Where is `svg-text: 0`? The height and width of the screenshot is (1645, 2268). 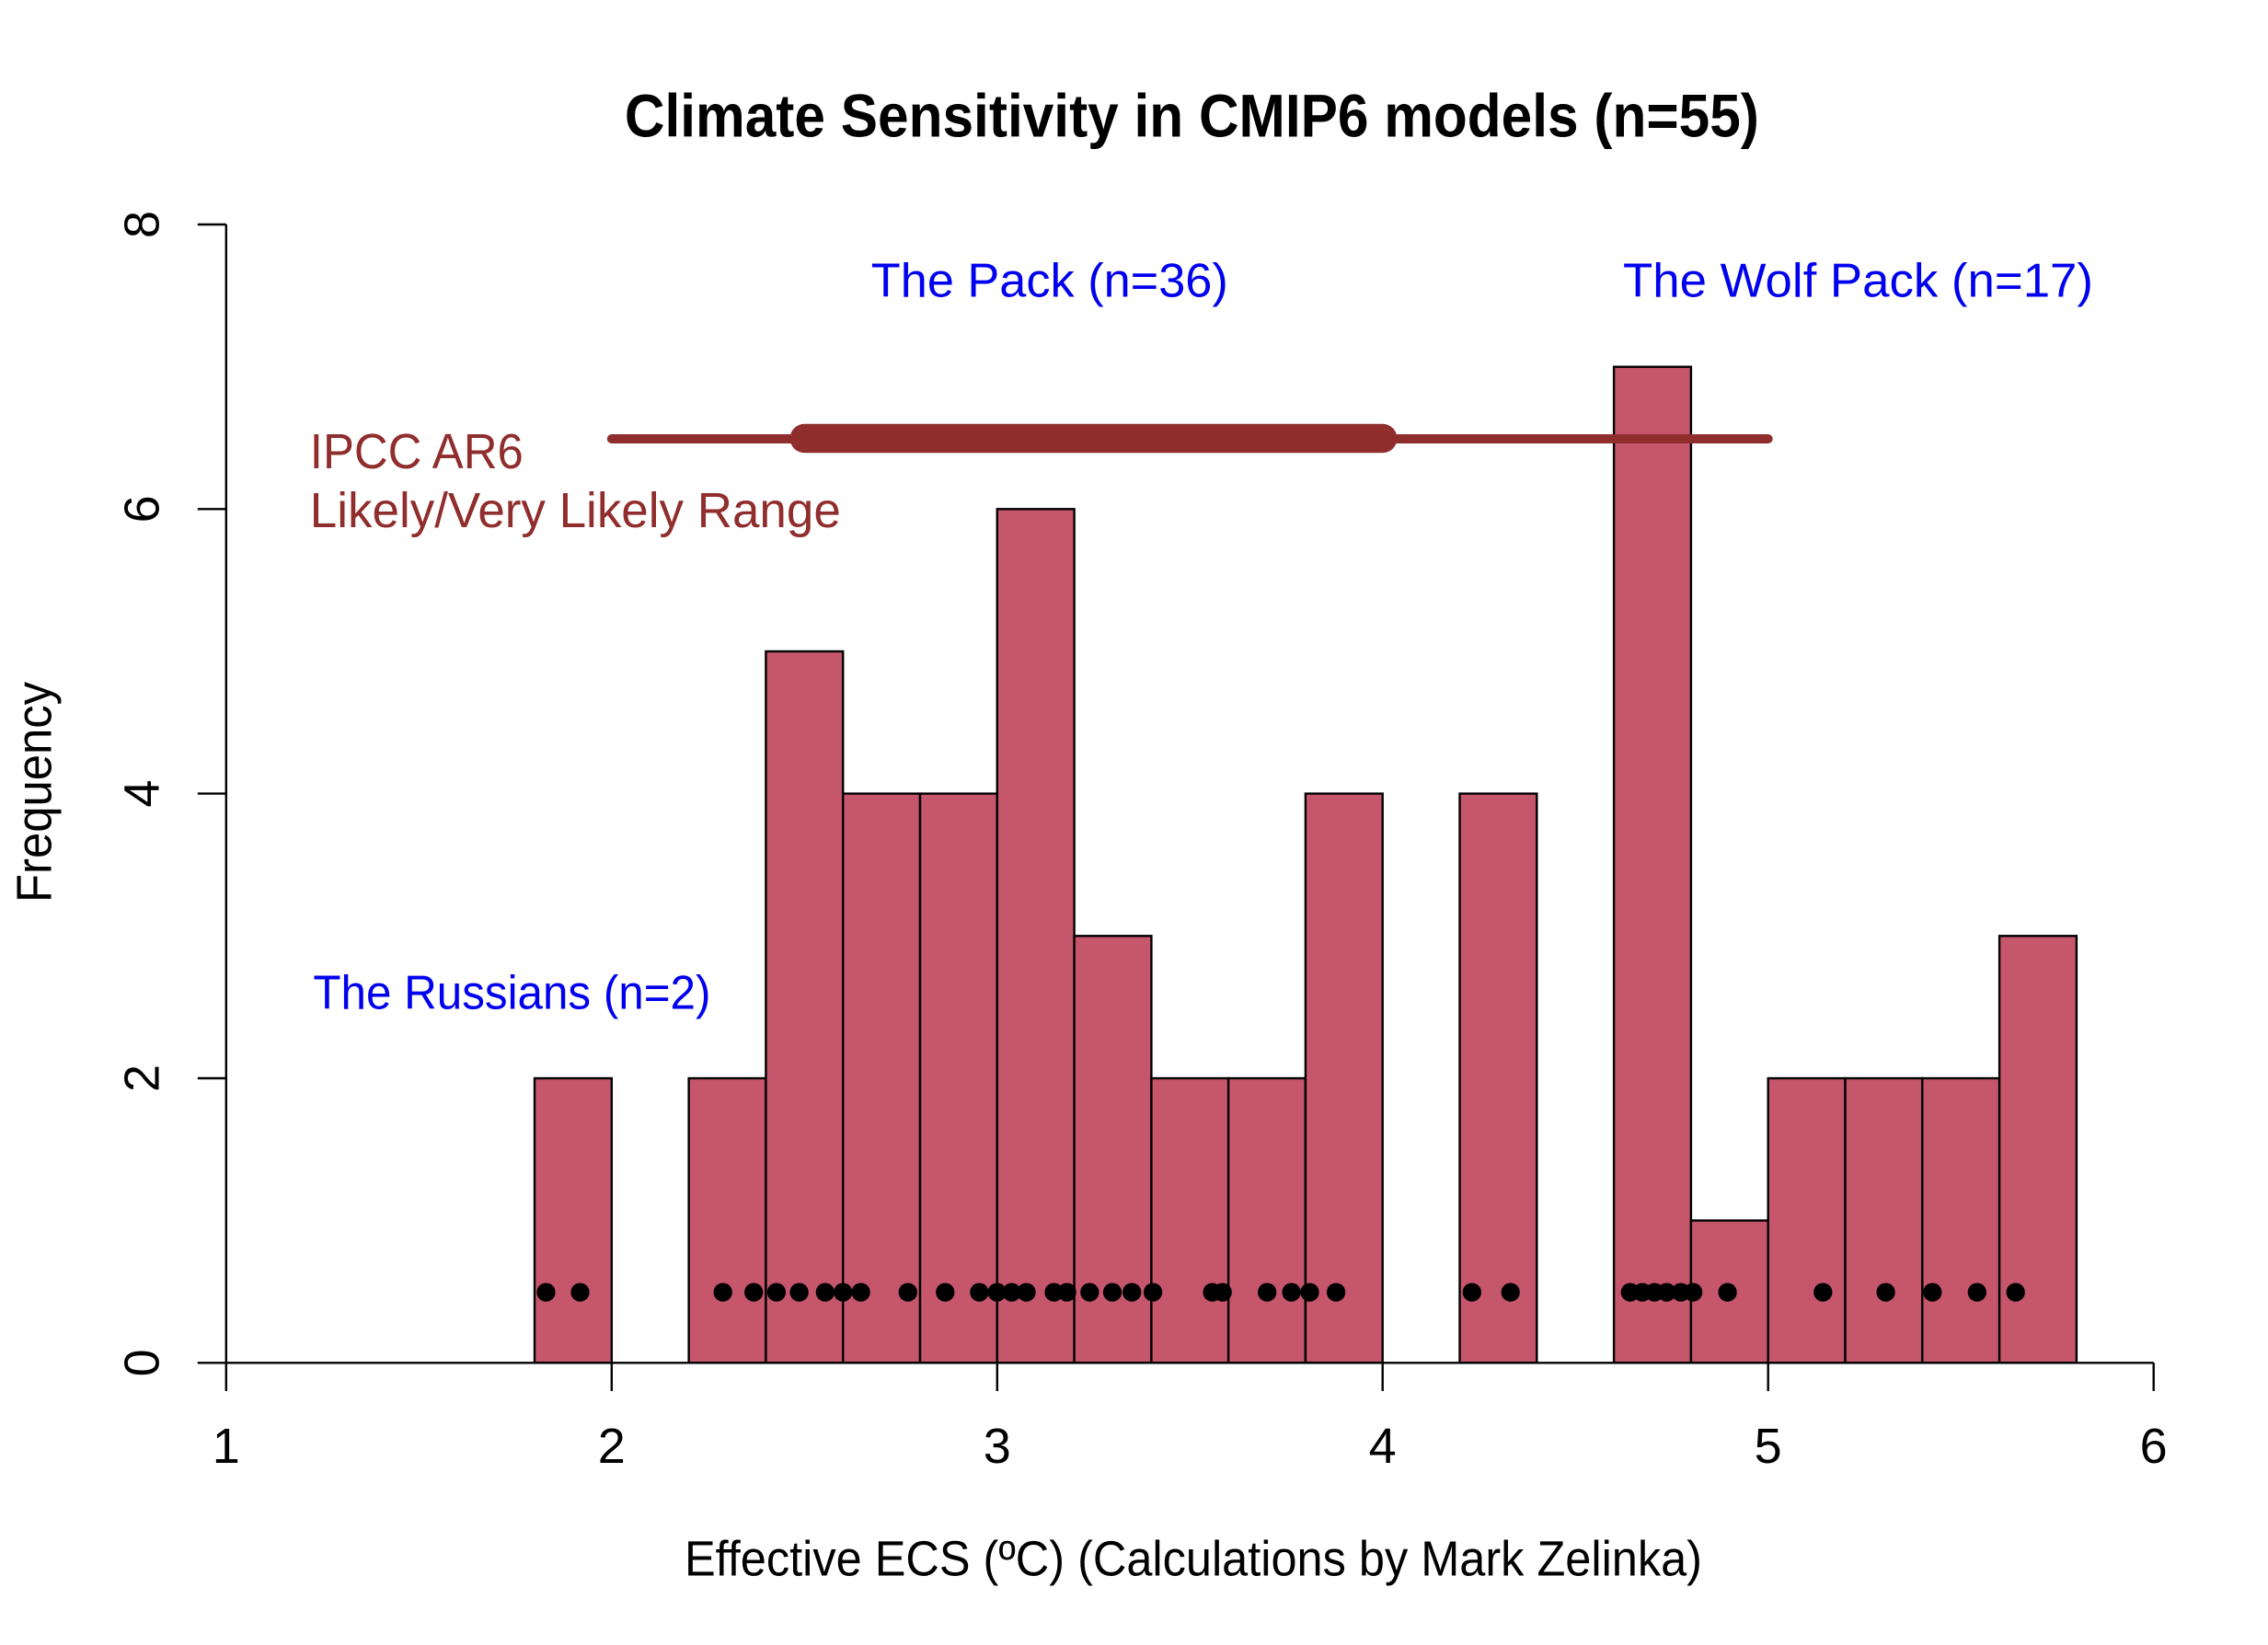
svg-text: 0 is located at coordinates (143, 1362).